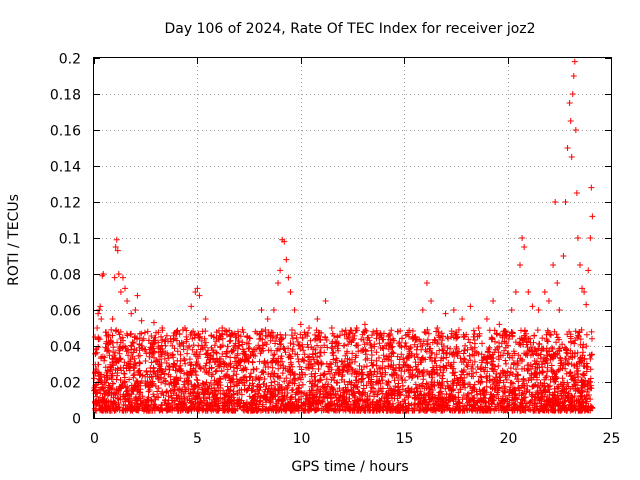 The height and width of the screenshot is (480, 640). What do you see at coordinates (76, 420) in the screenshot?
I see `y-tick-label: 0` at bounding box center [76, 420].